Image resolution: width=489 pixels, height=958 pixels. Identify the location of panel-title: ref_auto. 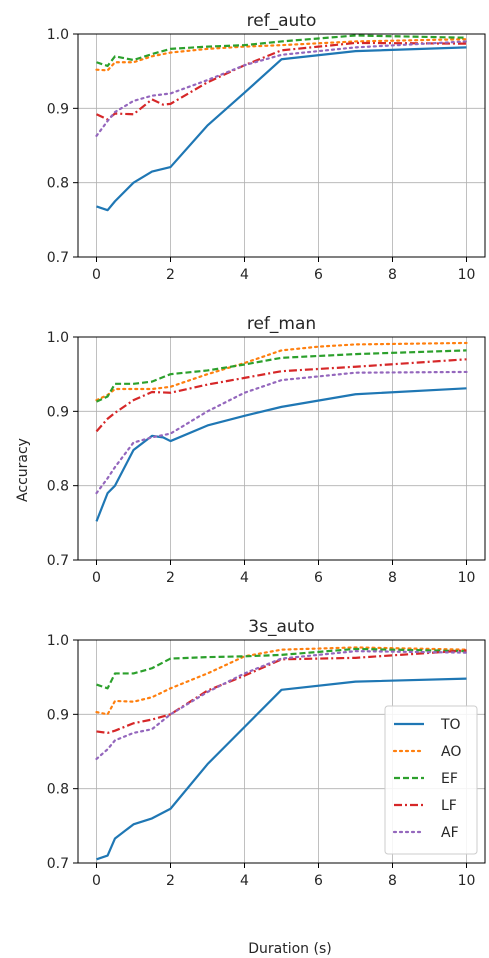
(282, 21).